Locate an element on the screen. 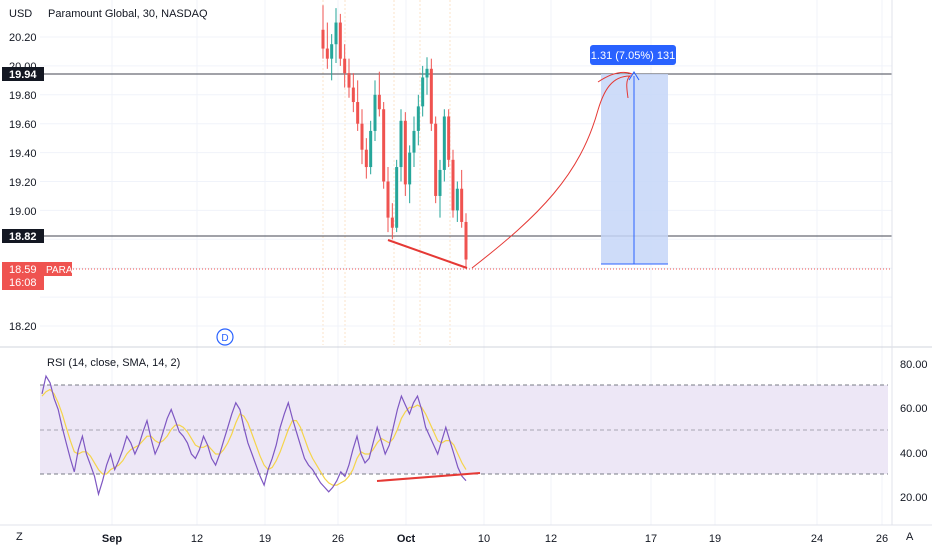  symbol-tag: PARA is located at coordinates (59, 270).